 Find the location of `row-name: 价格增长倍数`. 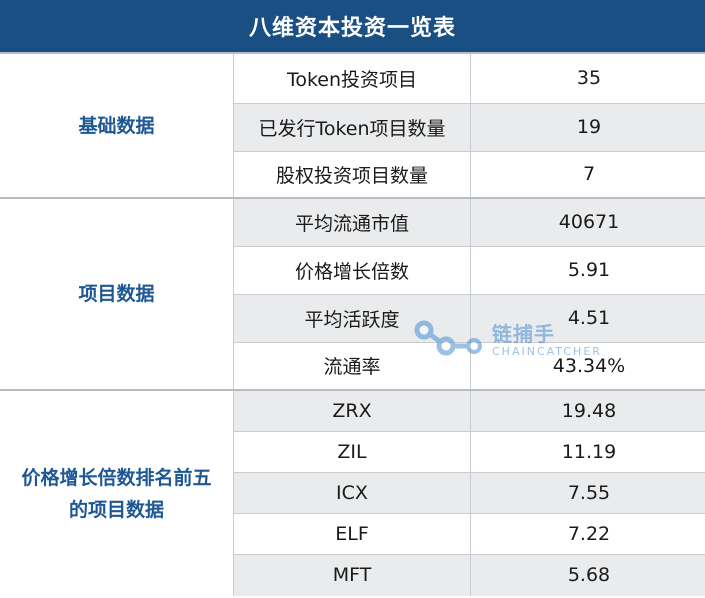

row-name: 价格增长倍数 is located at coordinates (352, 269).